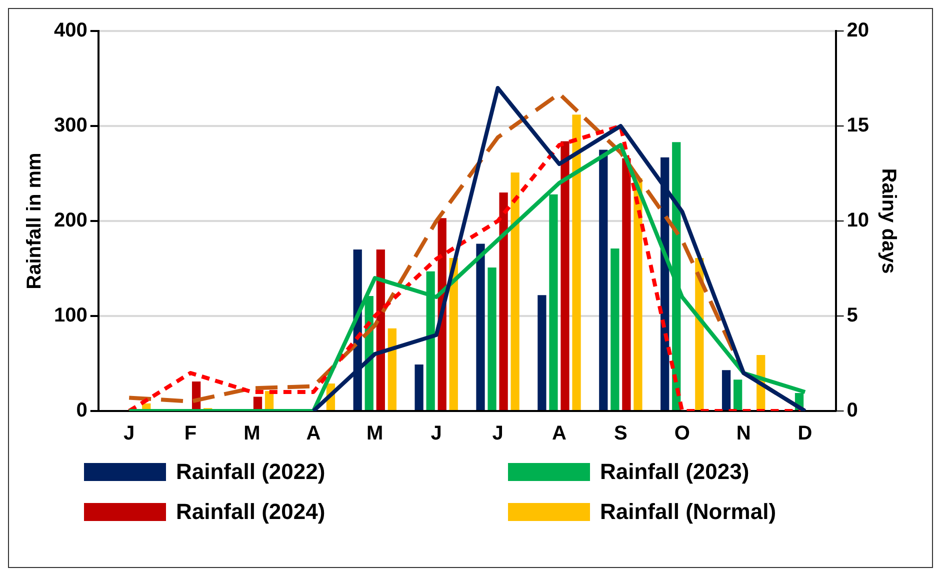 The height and width of the screenshot is (578, 943). I want to click on legend-label: Rainfall (2022), so click(251, 472).